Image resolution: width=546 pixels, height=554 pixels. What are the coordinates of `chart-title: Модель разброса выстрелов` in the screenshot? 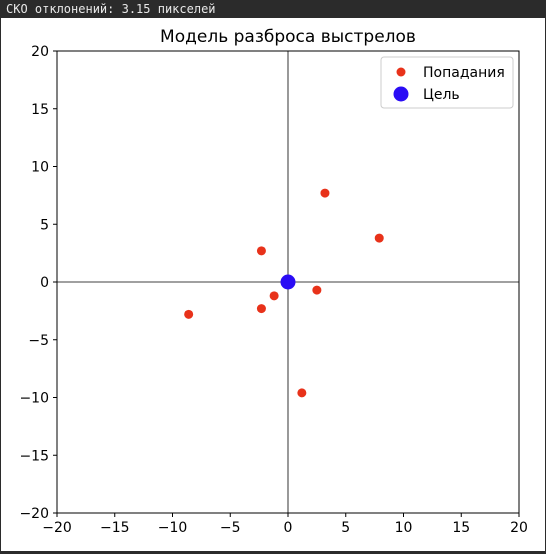 It's located at (288, 37).